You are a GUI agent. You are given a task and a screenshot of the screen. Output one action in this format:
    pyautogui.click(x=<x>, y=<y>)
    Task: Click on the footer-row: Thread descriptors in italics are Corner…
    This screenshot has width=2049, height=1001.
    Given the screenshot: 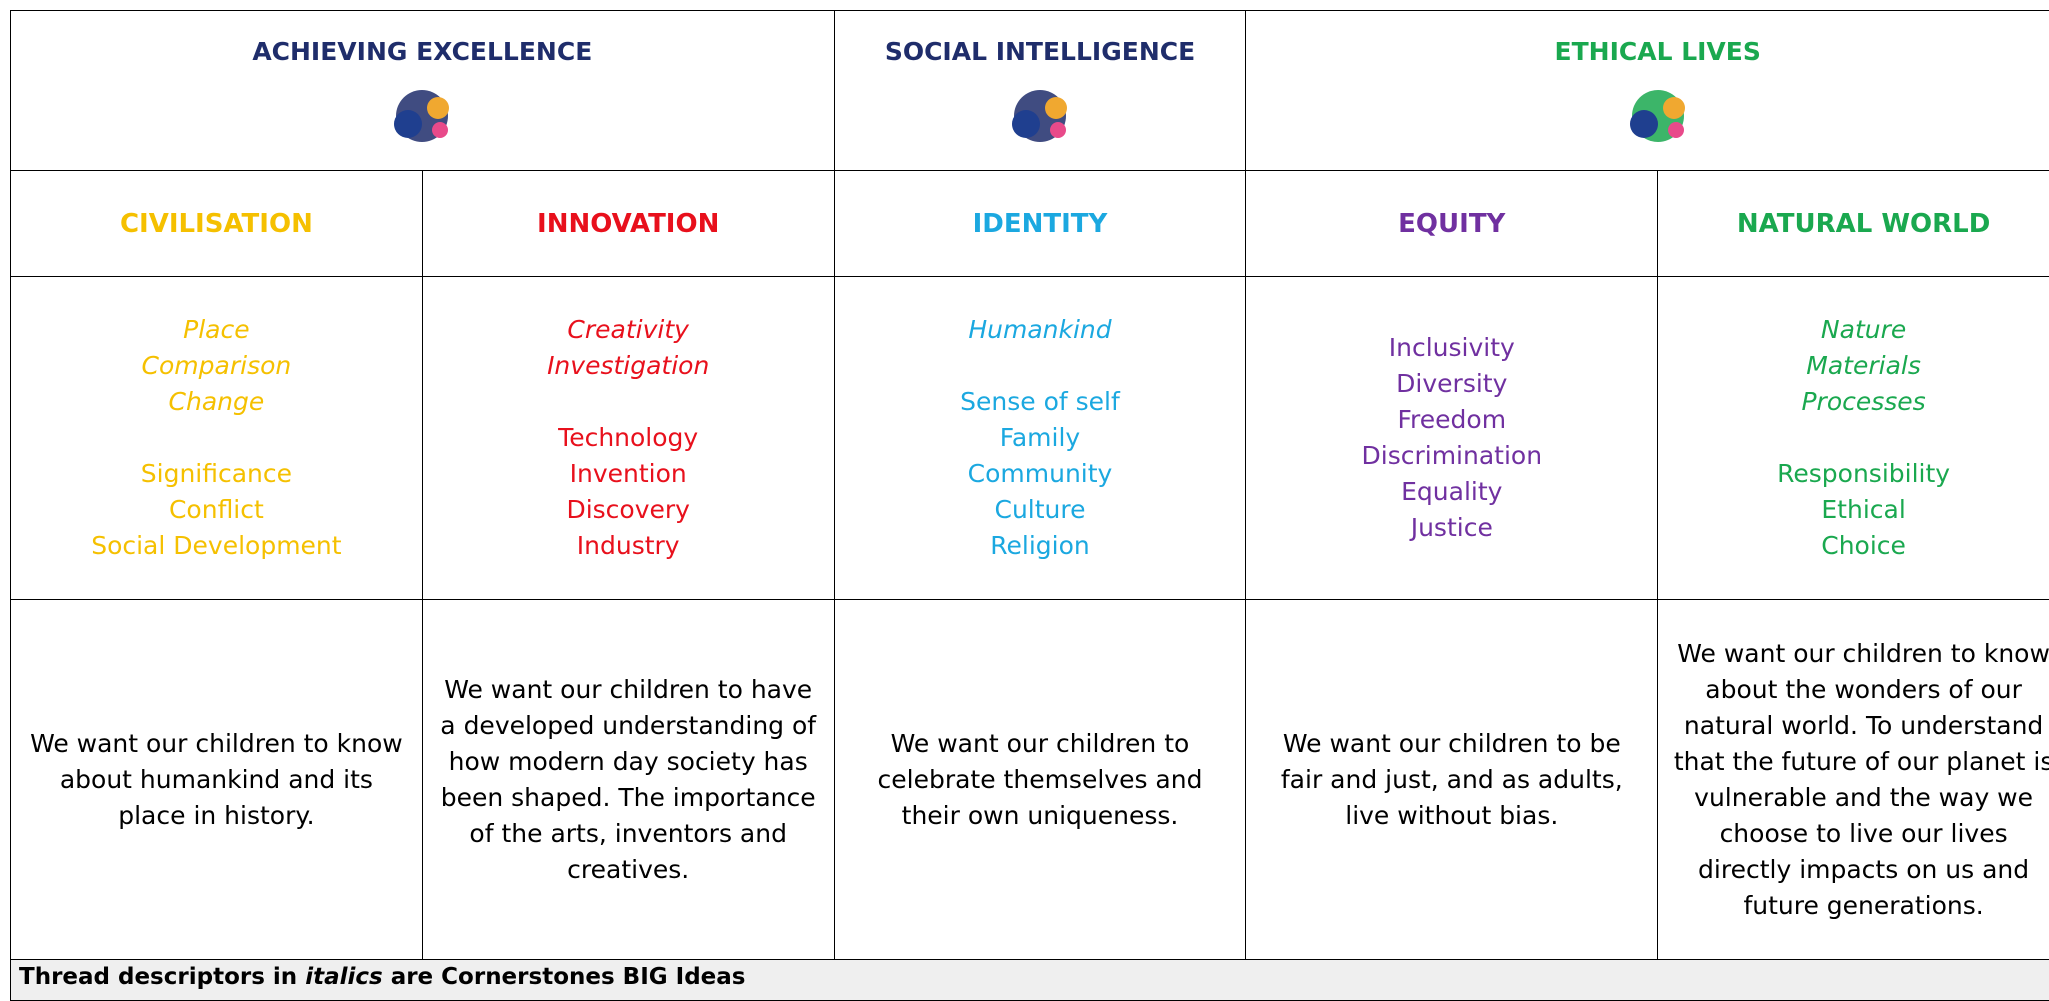 What is the action you would take?
    pyautogui.click(x=1030, y=980)
    